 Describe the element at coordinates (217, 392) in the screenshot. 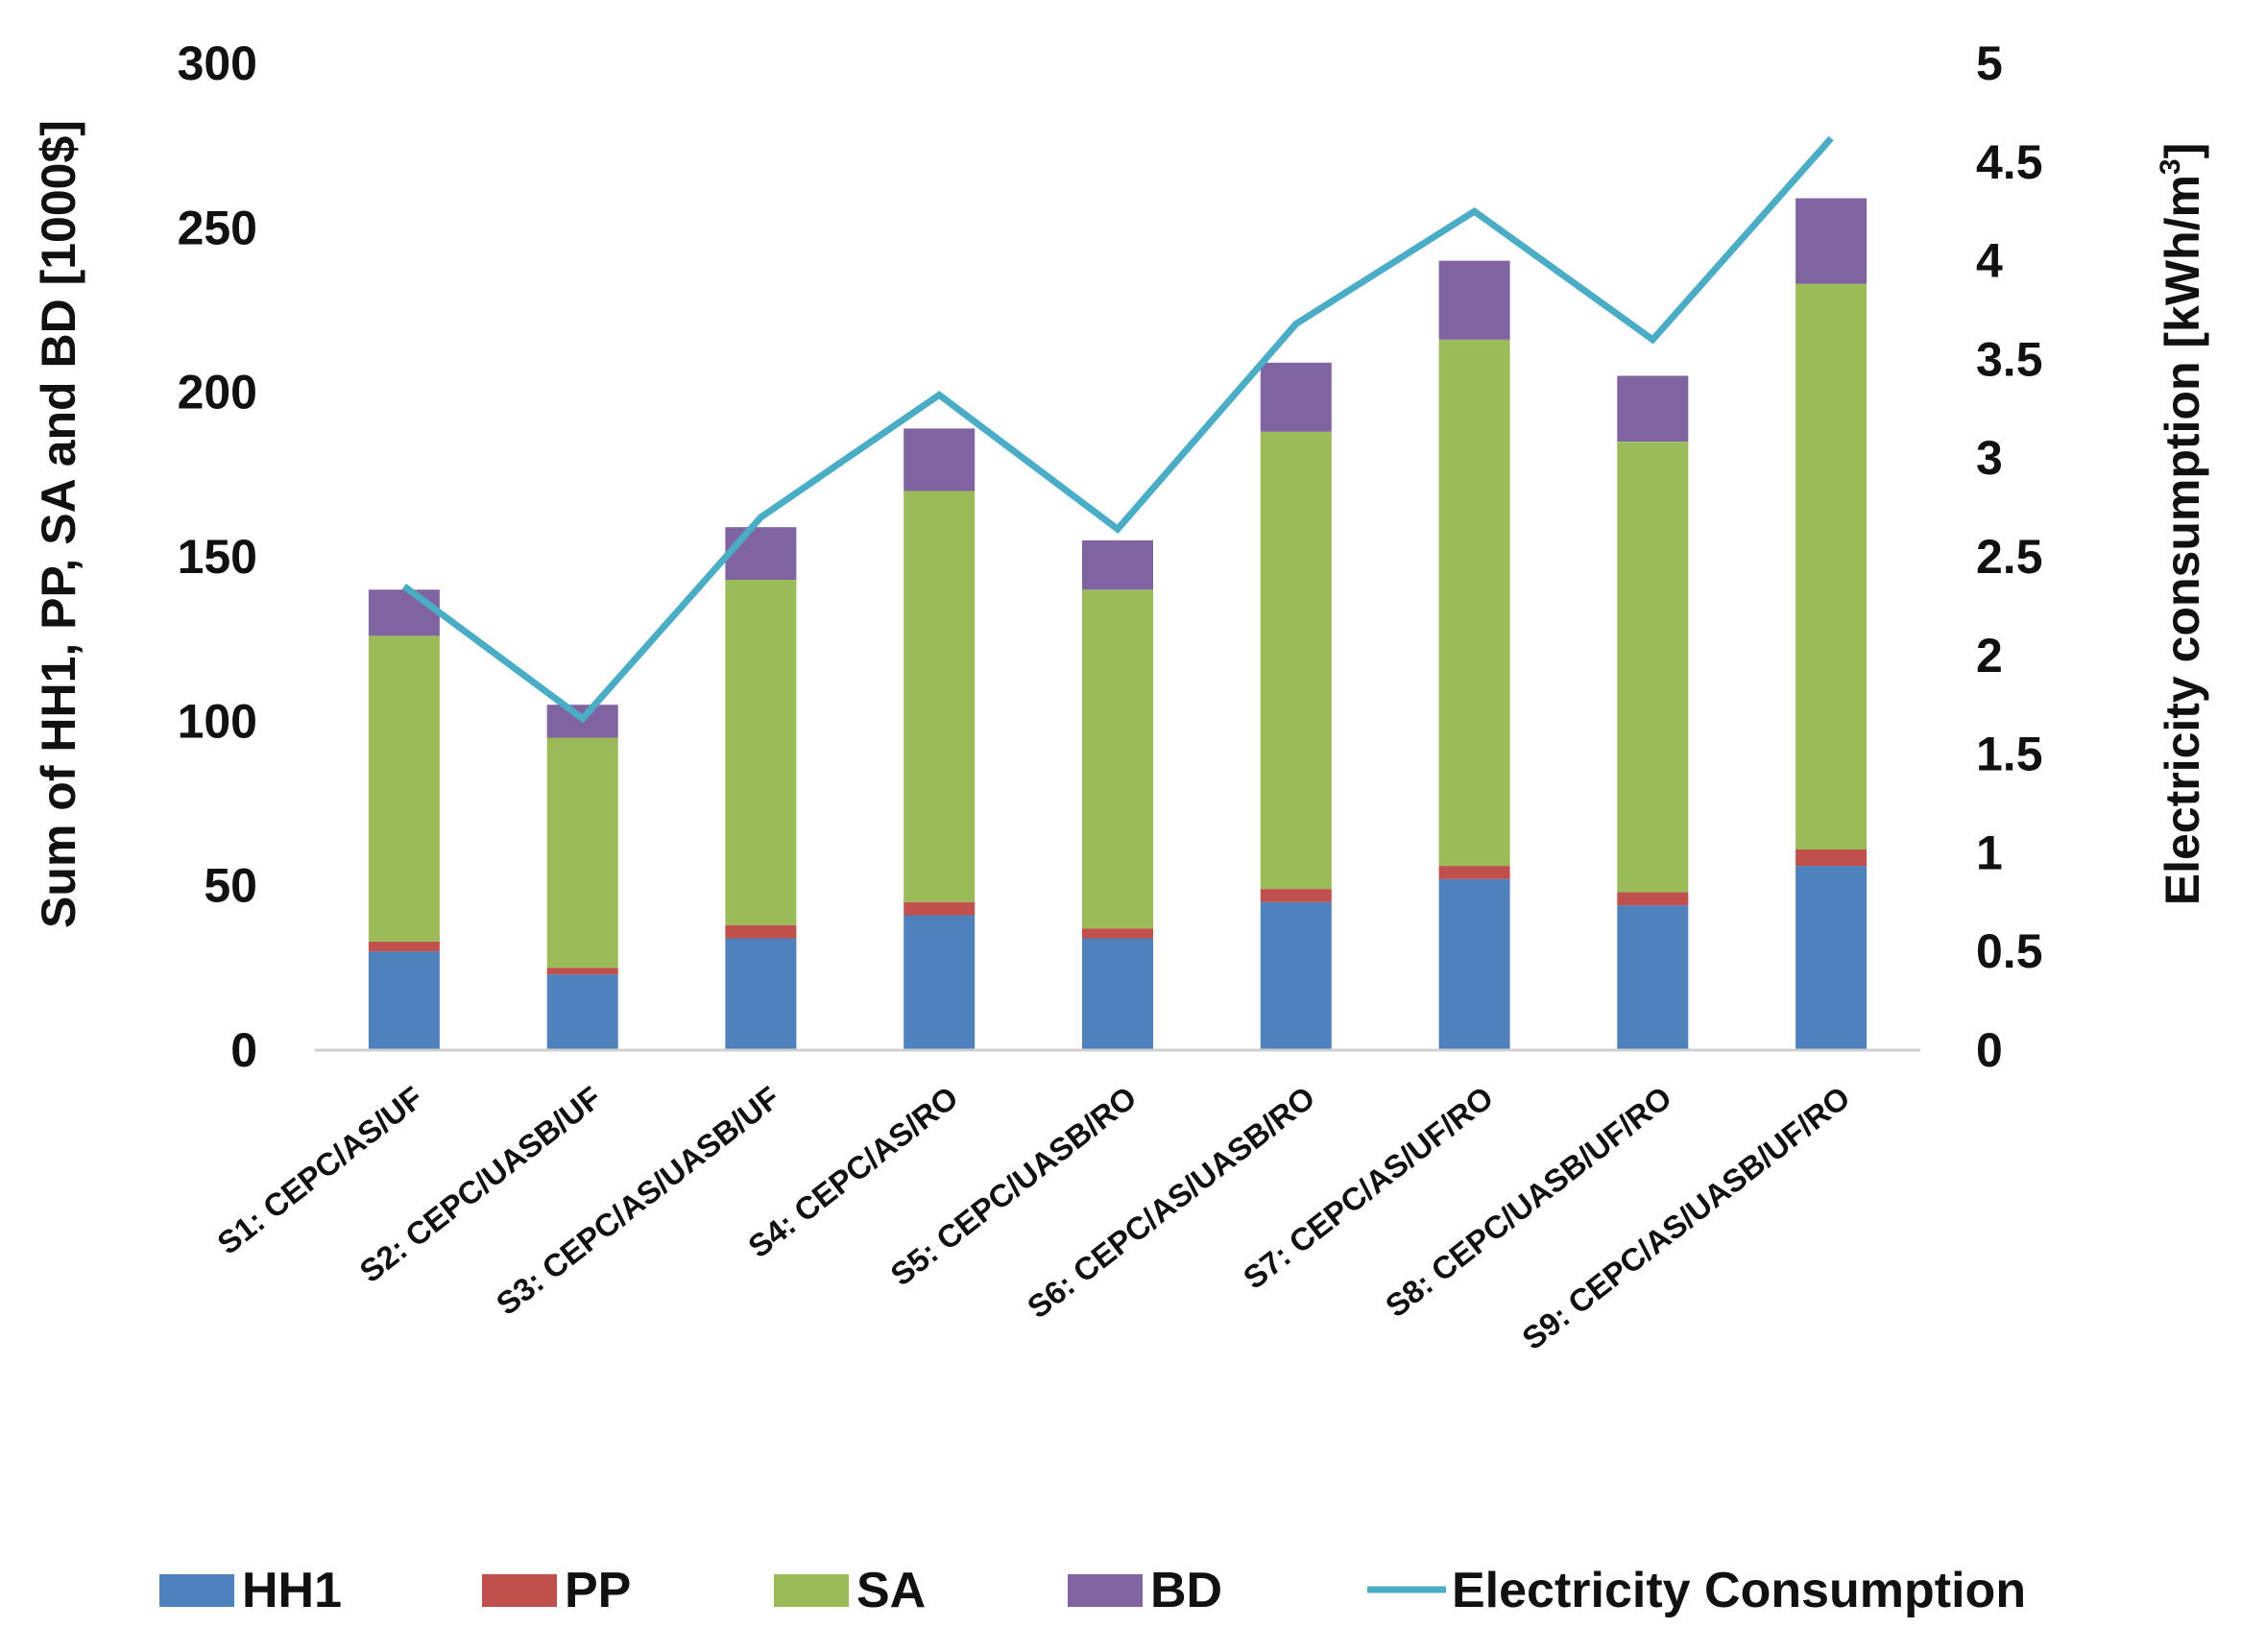

I see `left-tick-200: 200` at that location.